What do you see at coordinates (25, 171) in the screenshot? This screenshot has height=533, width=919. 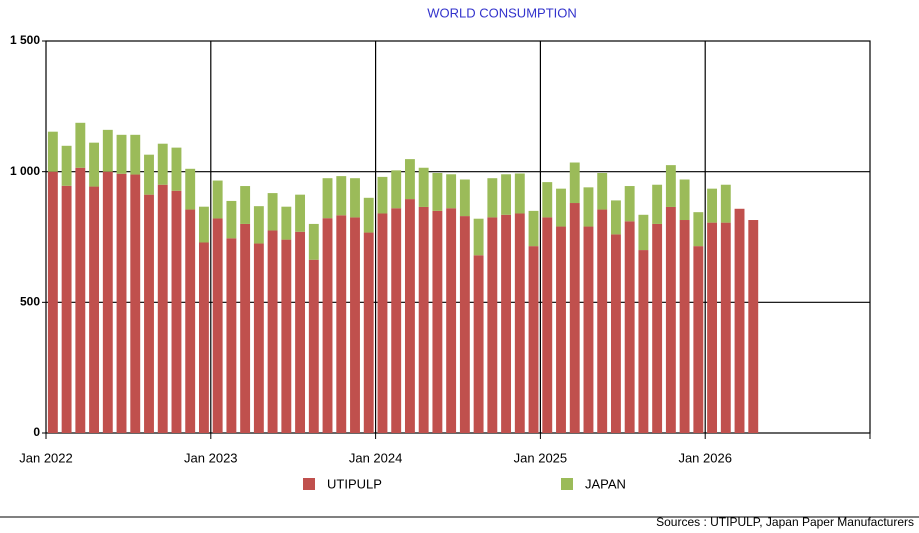 I see `y-tick-label: 1 000` at bounding box center [25, 171].